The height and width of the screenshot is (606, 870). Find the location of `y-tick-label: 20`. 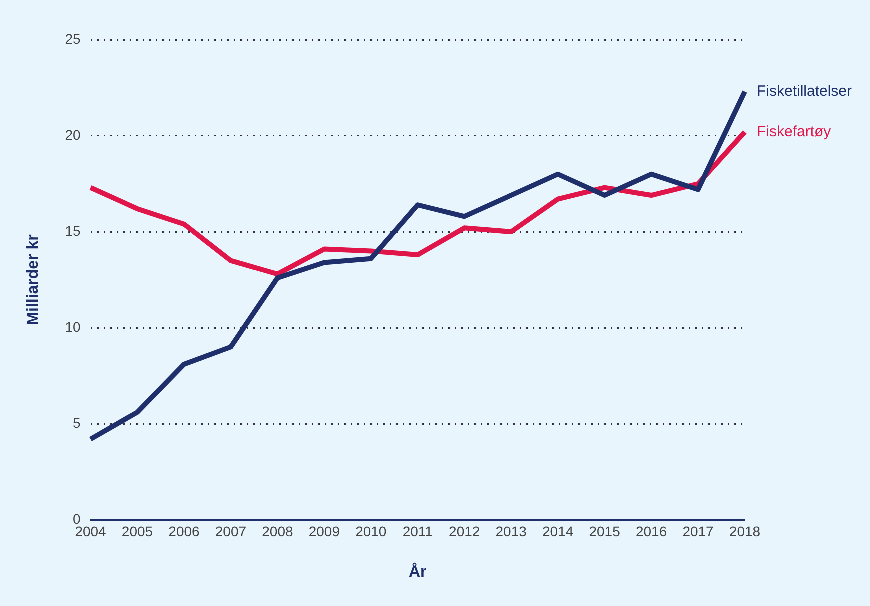

y-tick-label: 20 is located at coordinates (73, 134).